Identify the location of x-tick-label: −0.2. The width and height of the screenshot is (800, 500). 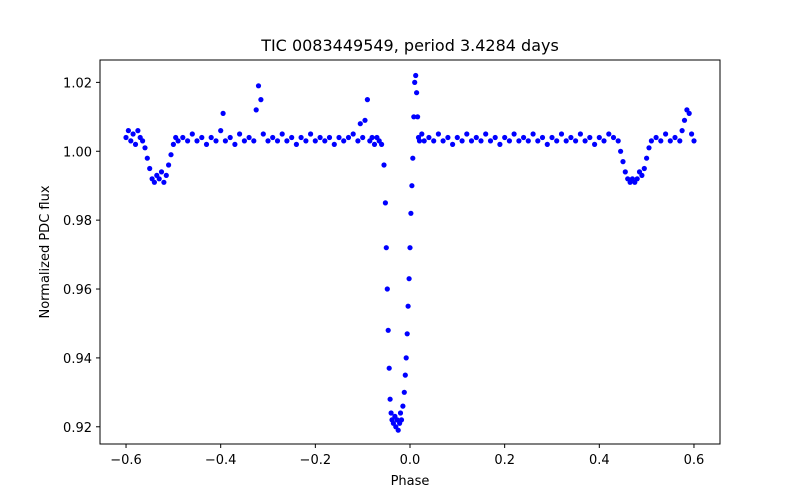
(316, 460).